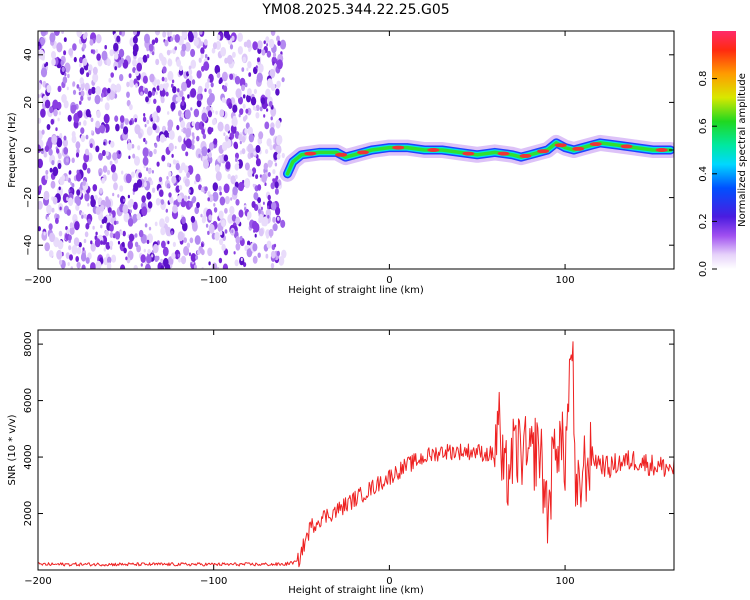  Describe the element at coordinates (486, 150) in the screenshot. I see `ridge-peak-marks` at that location.